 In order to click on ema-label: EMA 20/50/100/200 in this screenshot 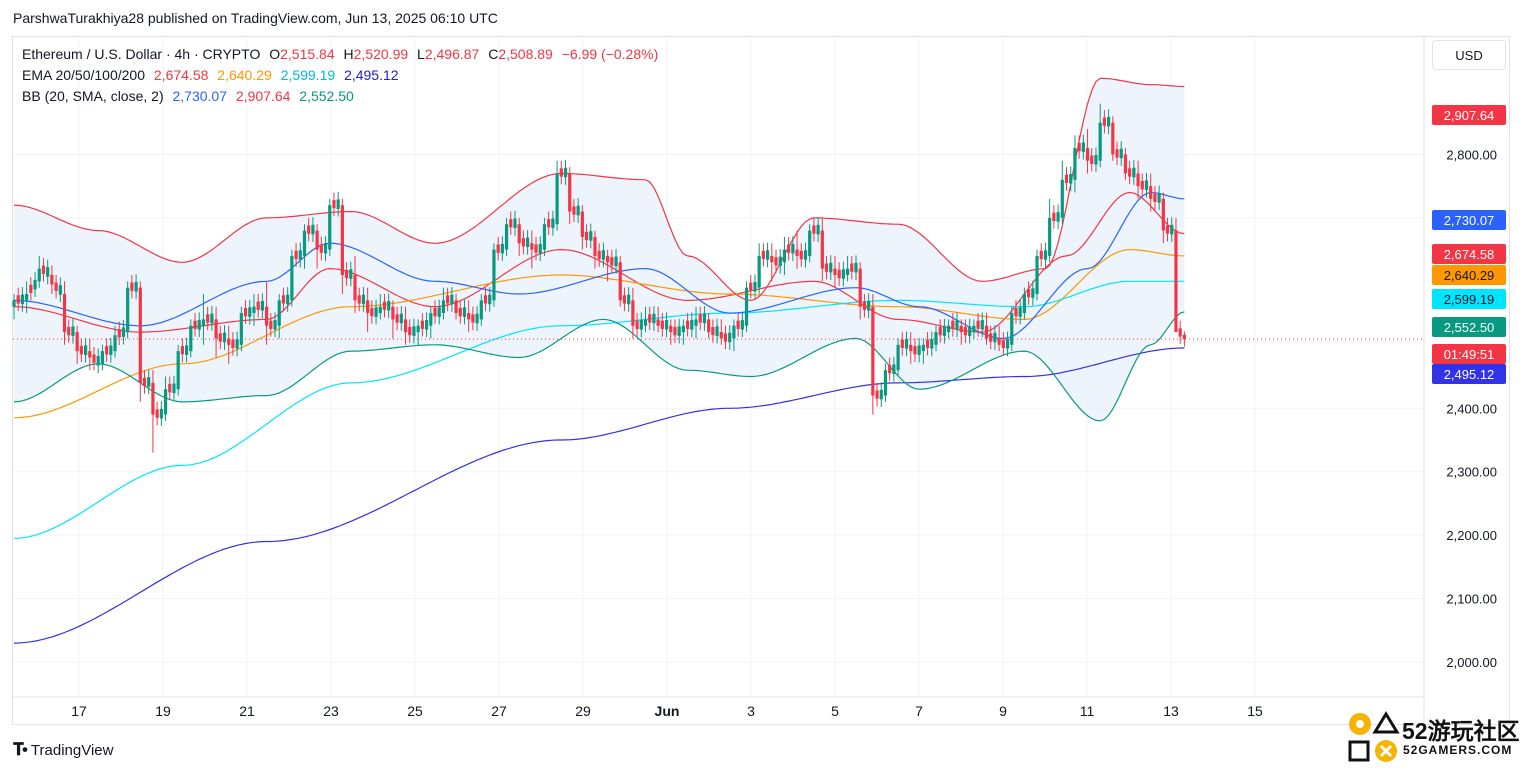, I will do `click(83, 75)`.